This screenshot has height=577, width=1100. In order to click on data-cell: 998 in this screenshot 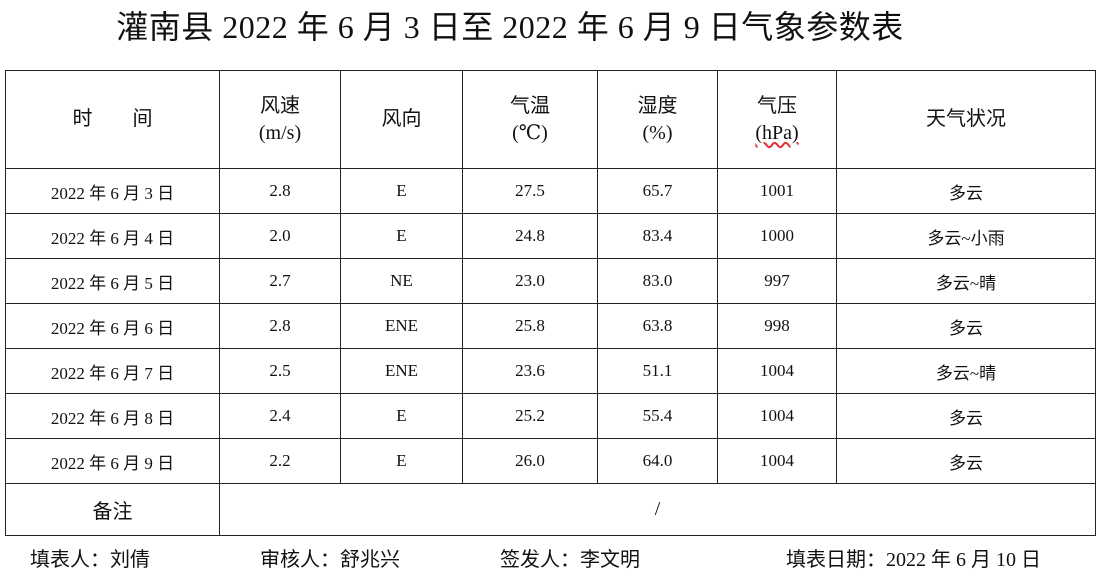, I will do `click(777, 326)`.